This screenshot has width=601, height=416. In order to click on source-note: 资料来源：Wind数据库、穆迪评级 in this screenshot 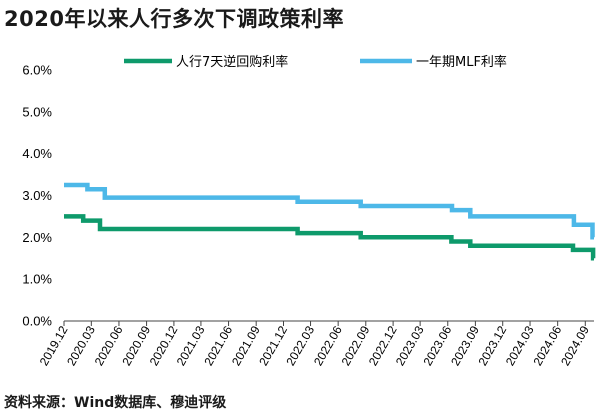, I will do `click(115, 403)`.